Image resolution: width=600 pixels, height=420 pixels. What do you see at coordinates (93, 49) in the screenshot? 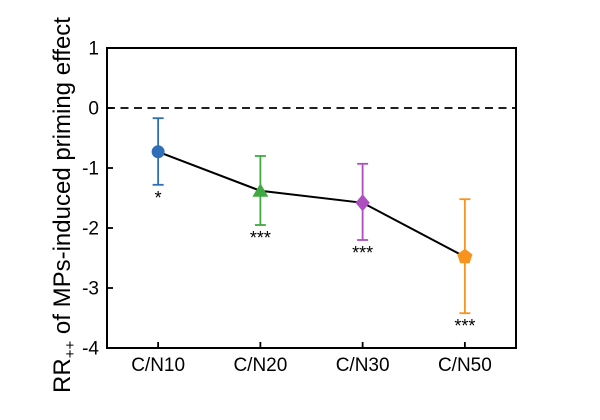
I see `y-tick-label: 1` at bounding box center [93, 49].